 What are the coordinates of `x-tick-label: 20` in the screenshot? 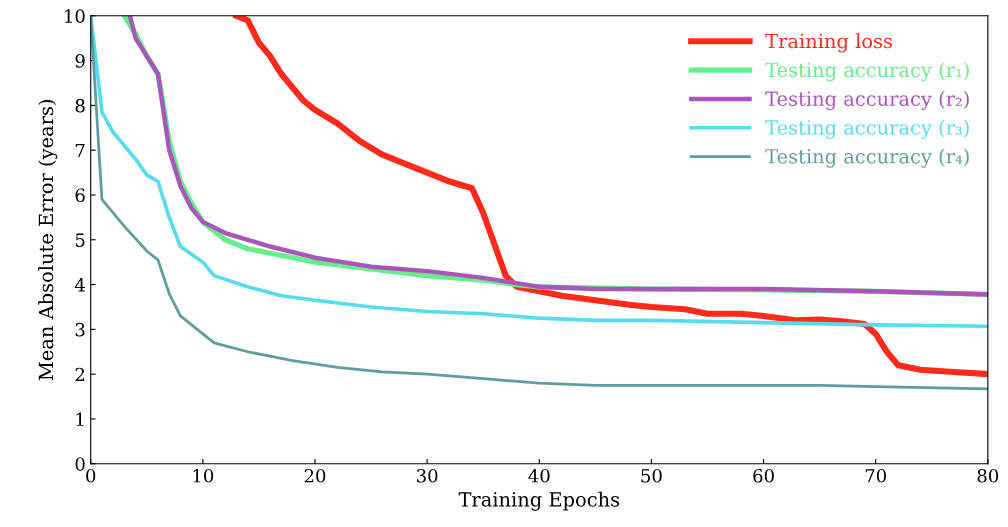 It's located at (315, 475).